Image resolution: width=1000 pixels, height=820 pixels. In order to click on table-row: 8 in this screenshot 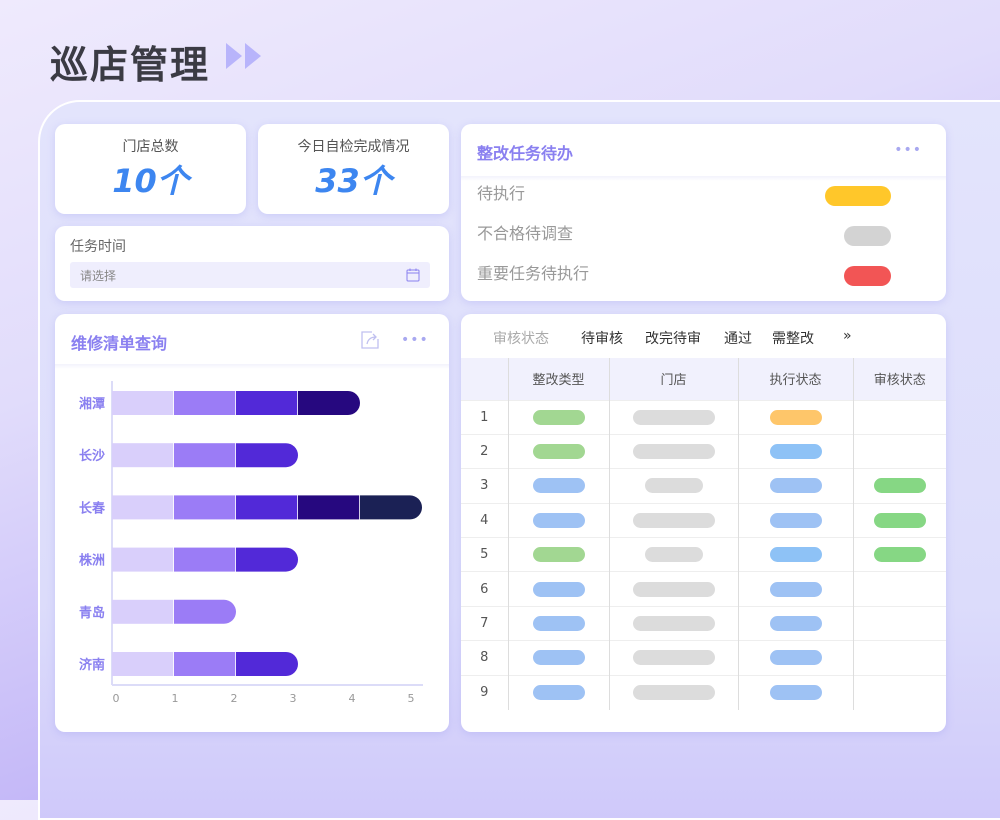, I will do `click(703, 658)`.